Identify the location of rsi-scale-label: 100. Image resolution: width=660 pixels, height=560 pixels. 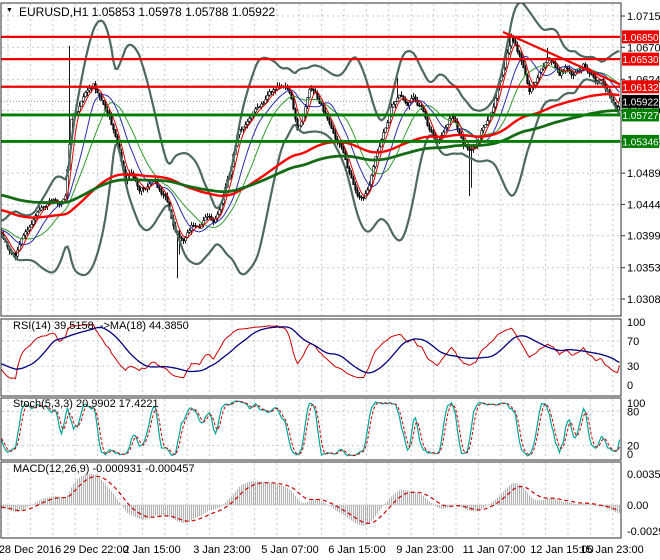
(636, 323).